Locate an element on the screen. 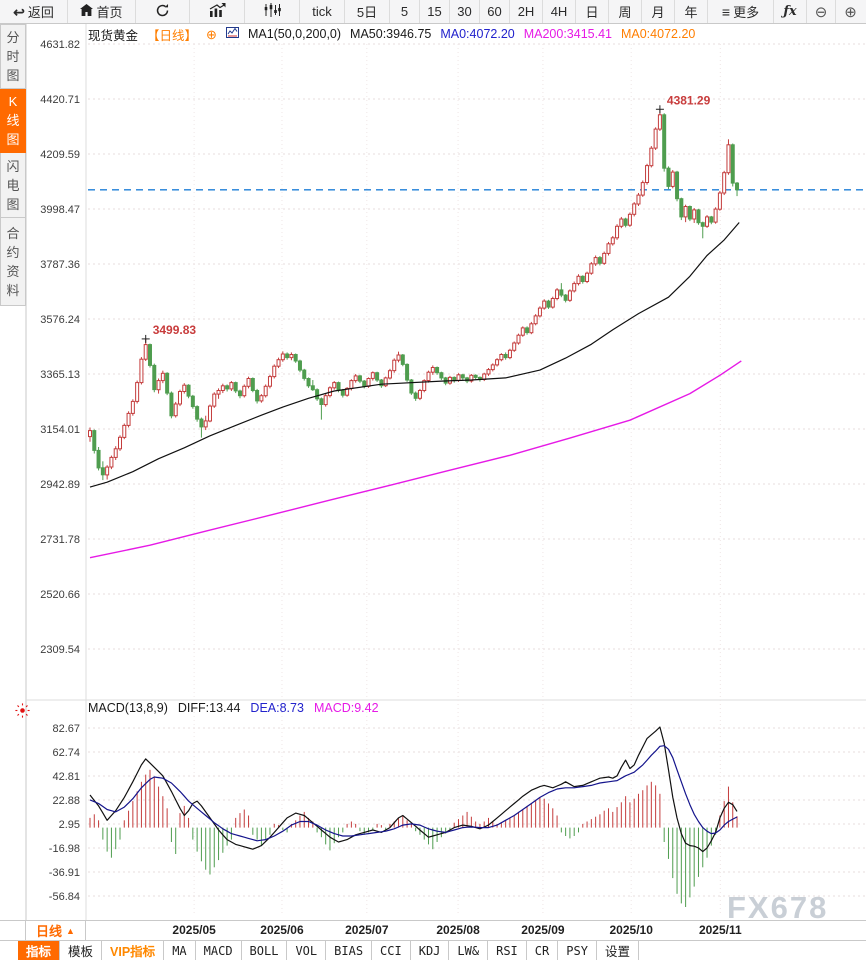 This screenshot has width=866, height=960. formula-button: ƒx is located at coordinates (790, 11).